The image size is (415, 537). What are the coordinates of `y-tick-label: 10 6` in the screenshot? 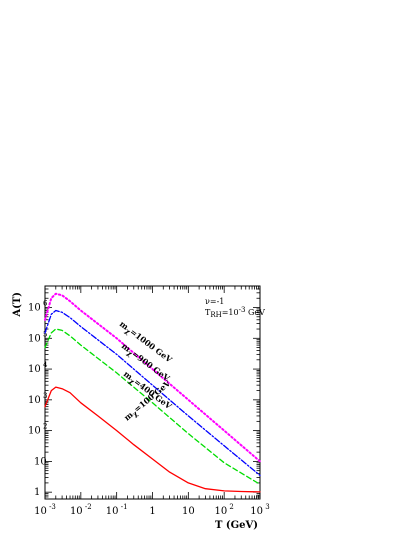 It's located at (38, 307).